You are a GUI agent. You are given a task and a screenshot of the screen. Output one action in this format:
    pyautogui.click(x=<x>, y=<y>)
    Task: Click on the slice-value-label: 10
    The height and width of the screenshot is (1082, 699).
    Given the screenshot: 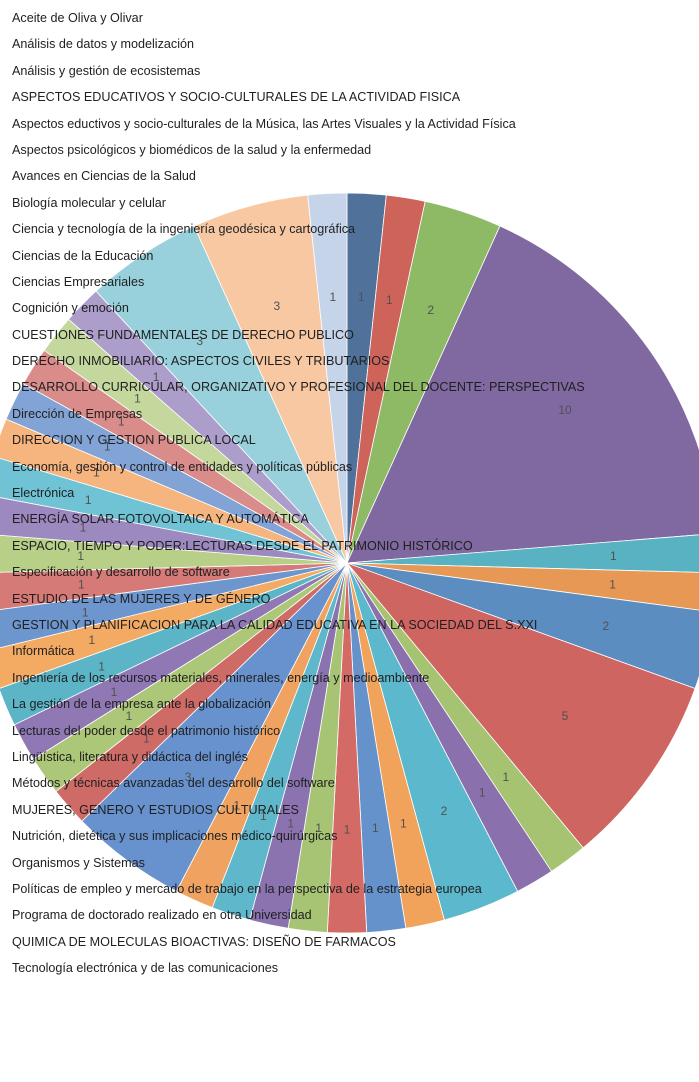 What is the action you would take?
    pyautogui.click(x=565, y=410)
    